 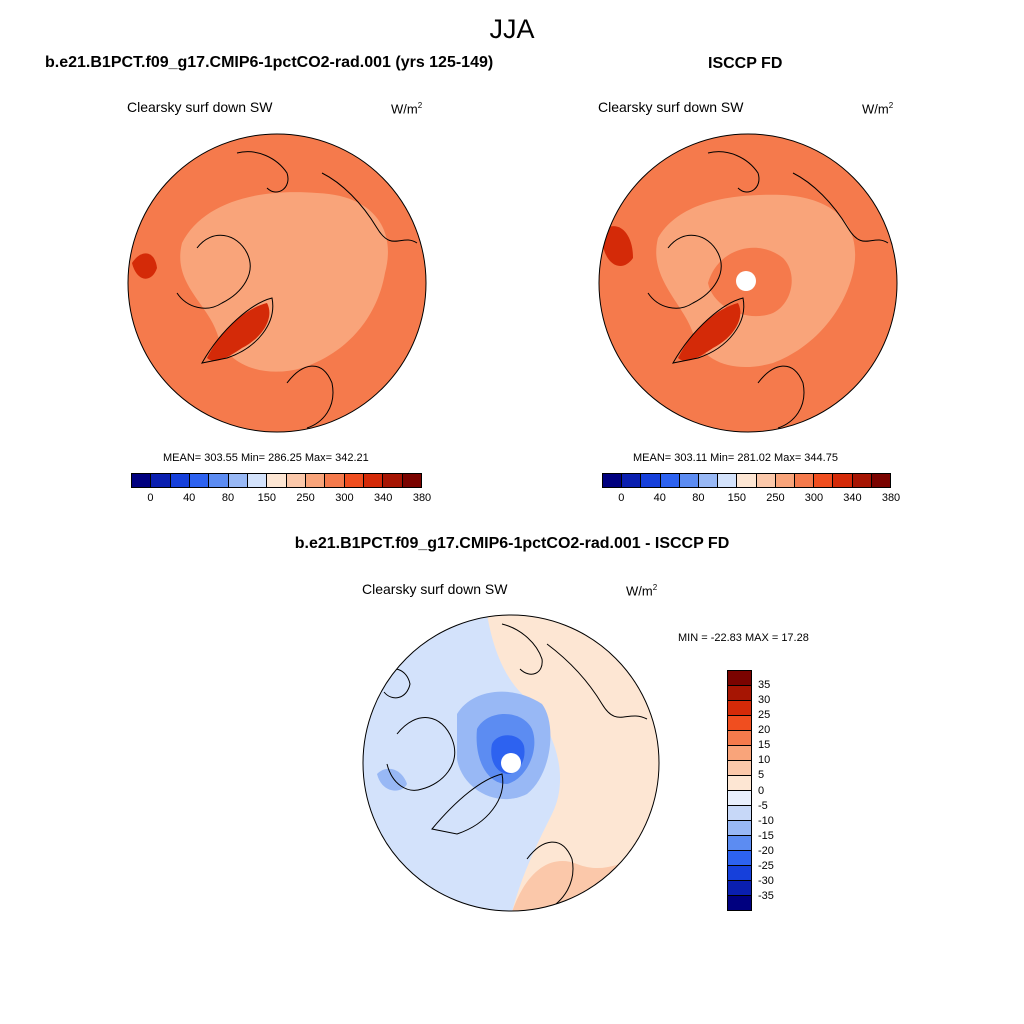 I want to click on diff-colorbar-tick-label: 15, so click(x=764, y=745).